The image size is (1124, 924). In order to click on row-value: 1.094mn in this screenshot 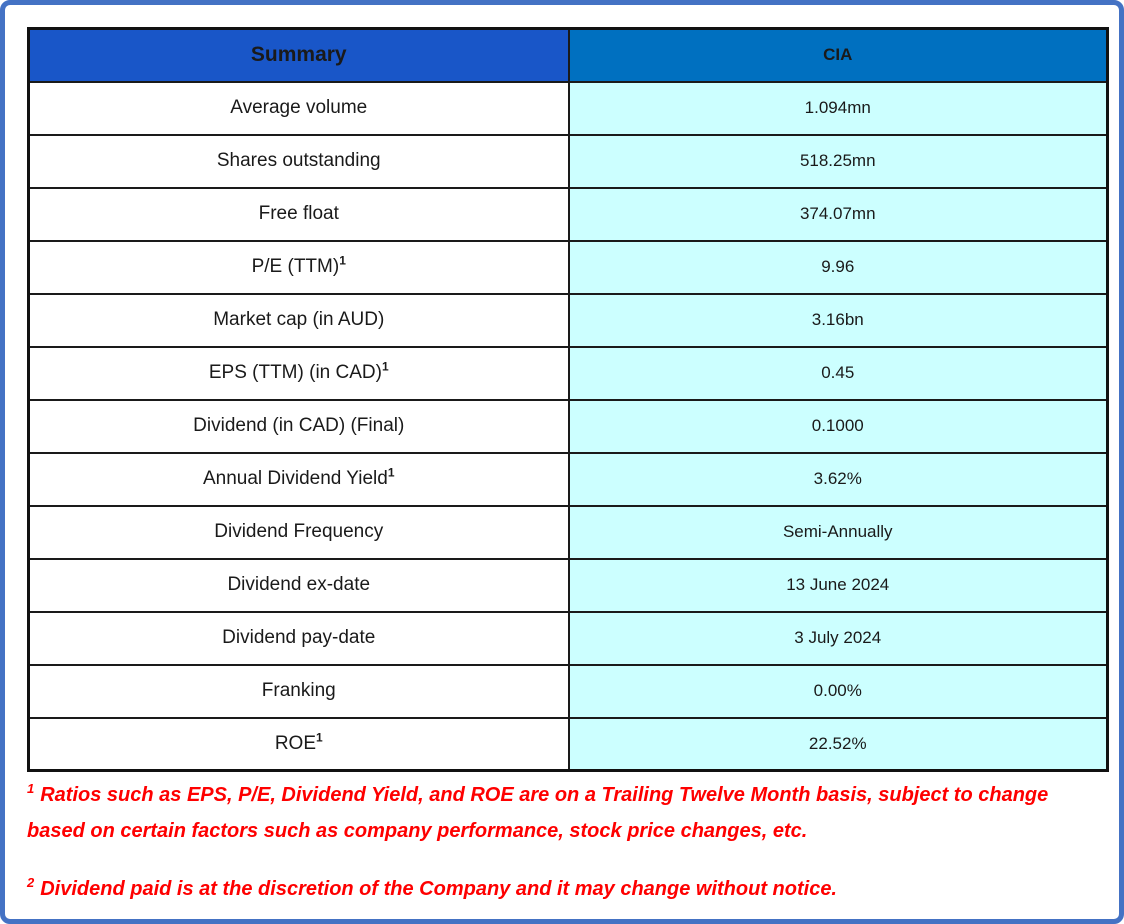, I will do `click(838, 108)`.